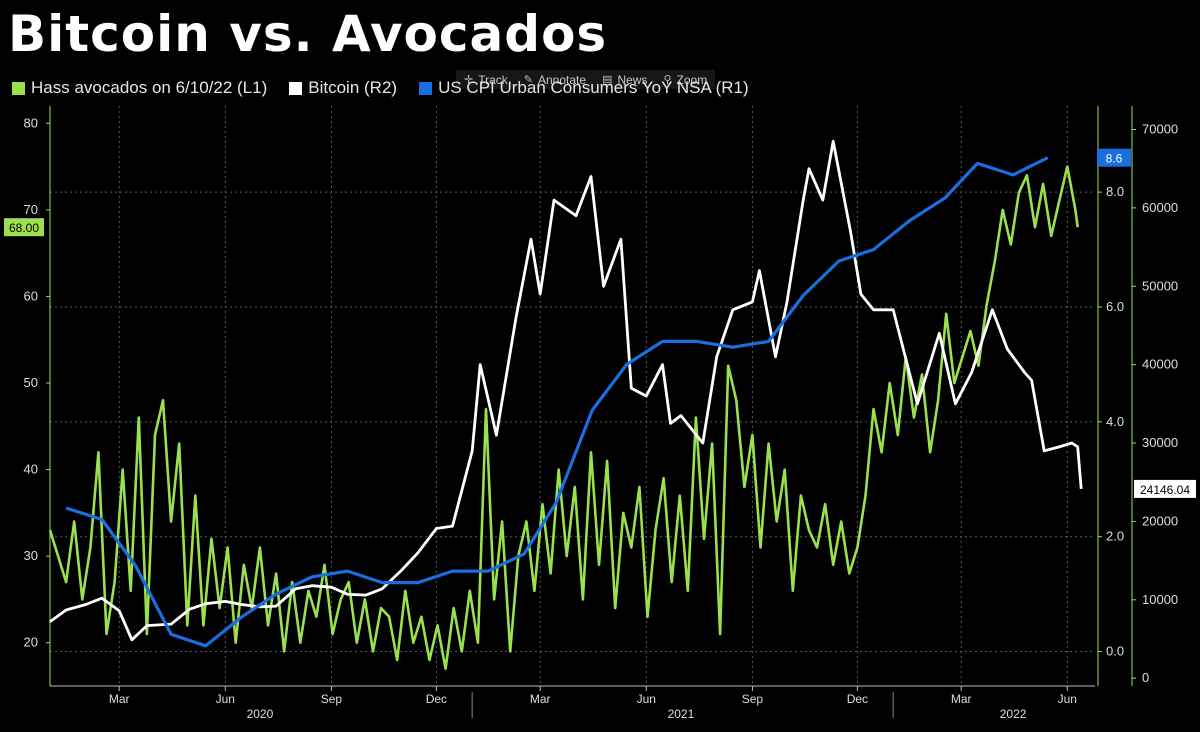 This screenshot has height=732, width=1200. What do you see at coordinates (31, 555) in the screenshot?
I see `l1-tick-label: 30` at bounding box center [31, 555].